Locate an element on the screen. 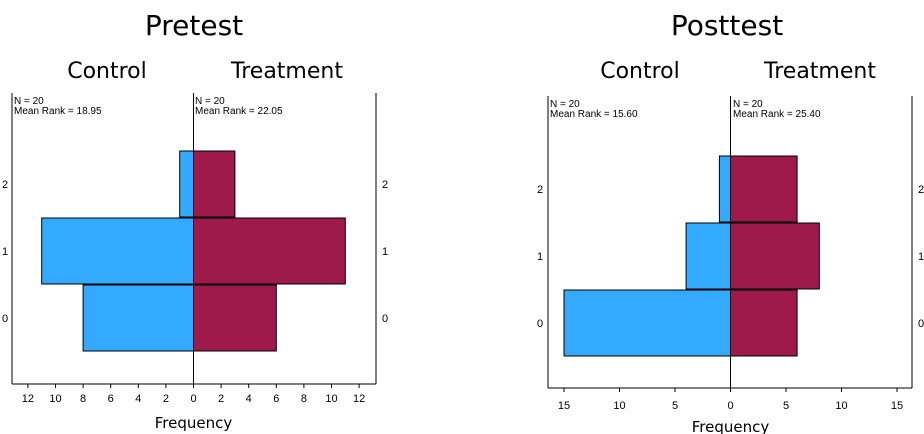 Image resolution: width=924 pixels, height=434 pixels. chart1-xtick-label-9: 6 is located at coordinates (276, 399).